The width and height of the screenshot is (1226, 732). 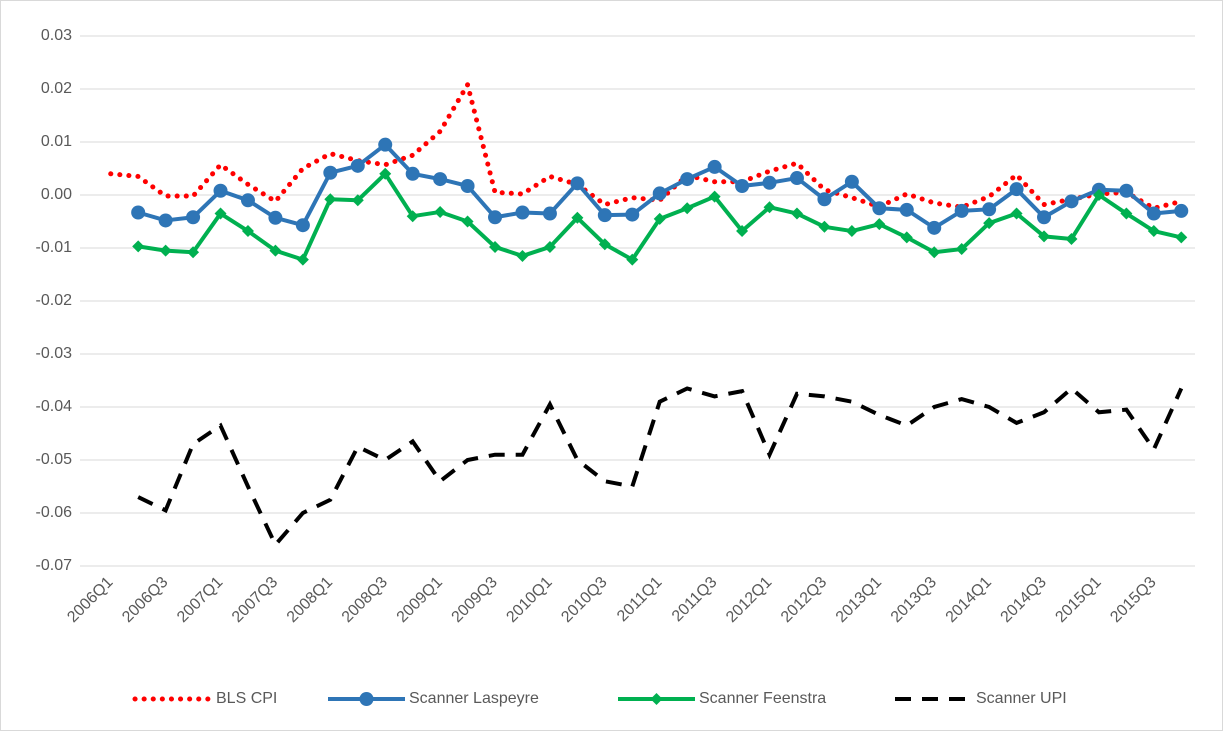 What do you see at coordinates (54, 247) in the screenshot?
I see `y-tick-label: -0.01` at bounding box center [54, 247].